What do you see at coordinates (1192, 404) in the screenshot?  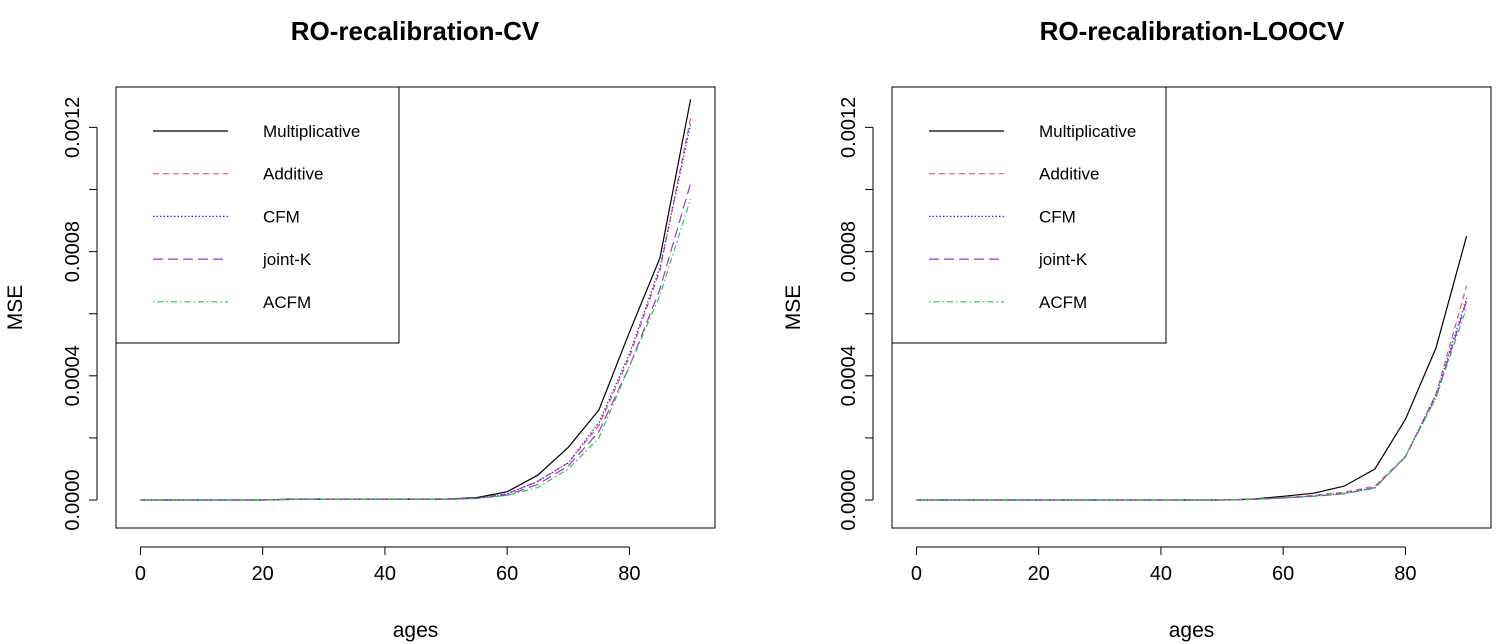 I see `series-line-acfm` at bounding box center [1192, 404].